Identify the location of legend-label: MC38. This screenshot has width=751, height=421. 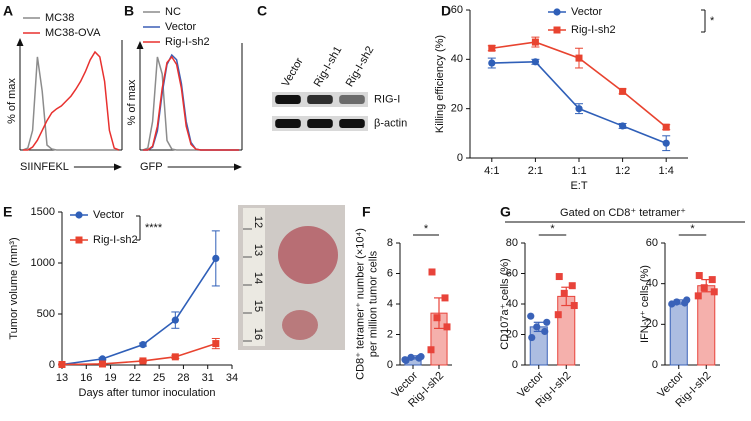
(59, 18).